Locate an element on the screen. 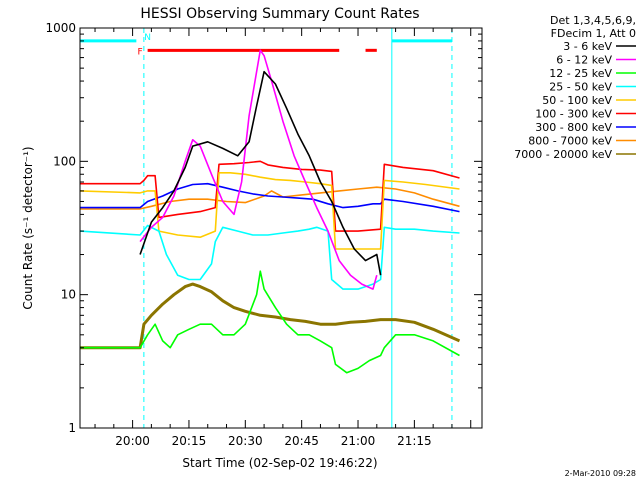  chart-title: HESSI Observing Summary Count Rates is located at coordinates (279, 14).